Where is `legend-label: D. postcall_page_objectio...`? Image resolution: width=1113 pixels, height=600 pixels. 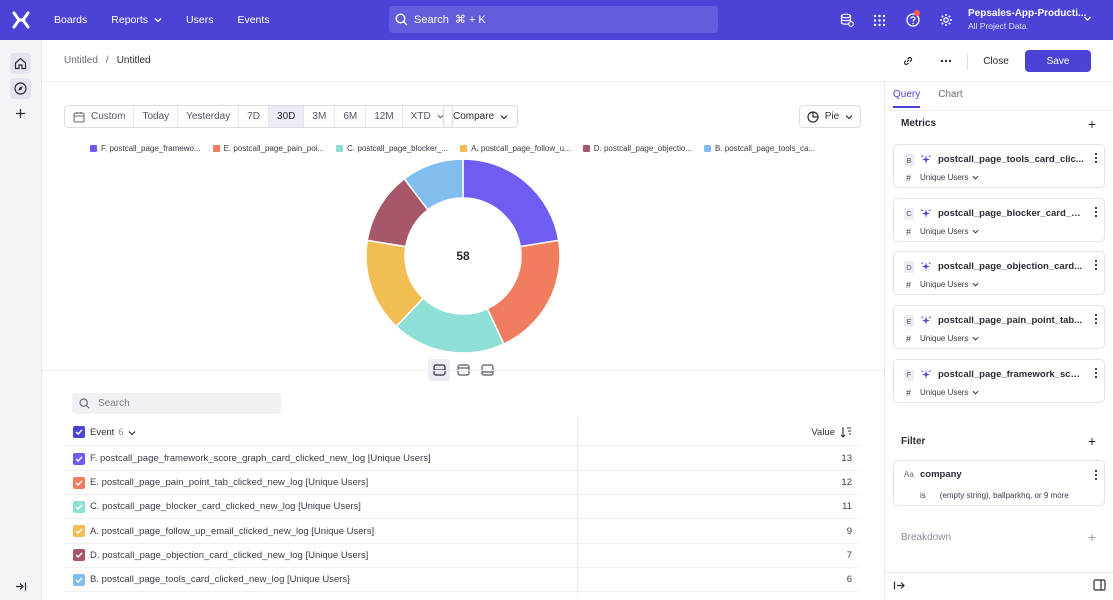
legend-label: D. postcall_page_objectio... is located at coordinates (643, 148).